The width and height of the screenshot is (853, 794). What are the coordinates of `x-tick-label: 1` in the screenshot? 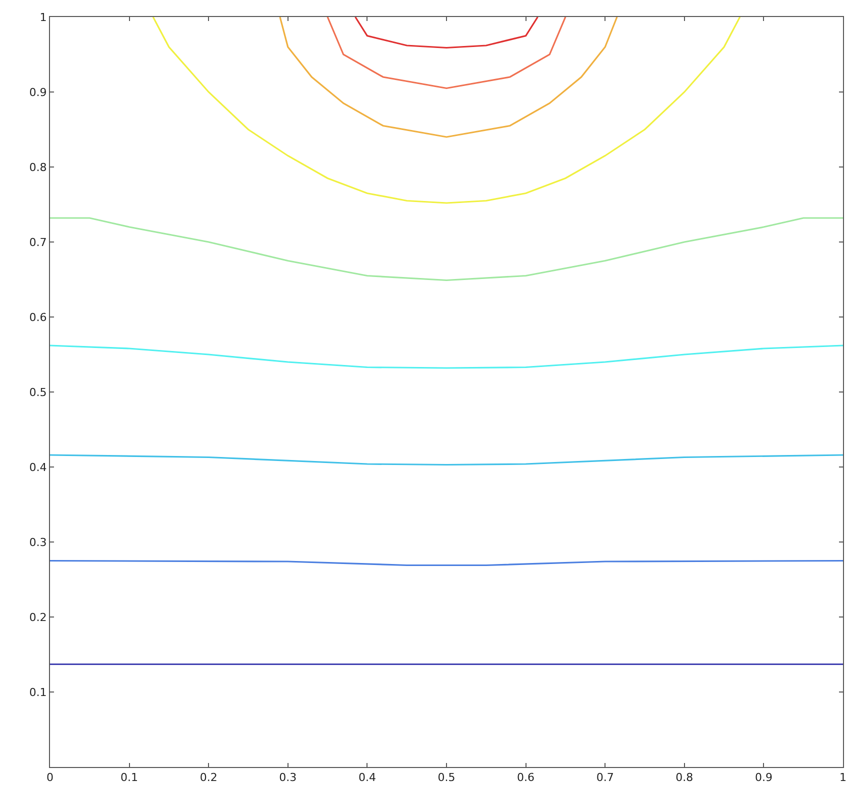 It's located at (843, 777).